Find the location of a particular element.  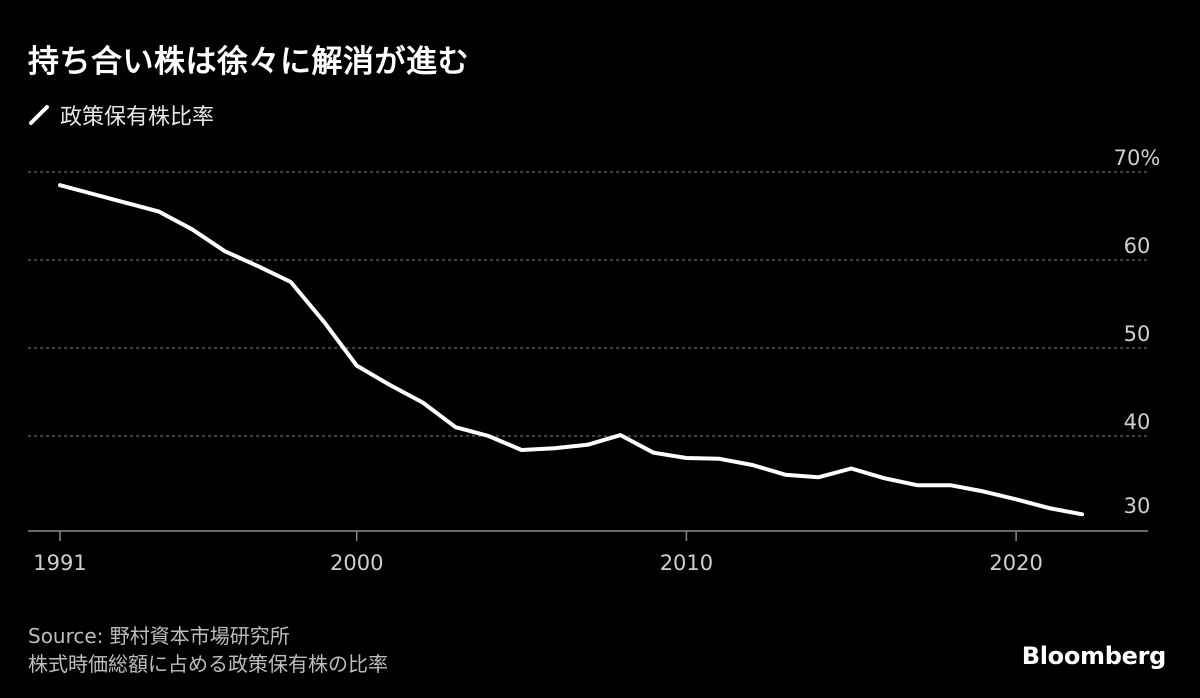

bloomberg-logo: Bloomberg is located at coordinates (1094, 656).